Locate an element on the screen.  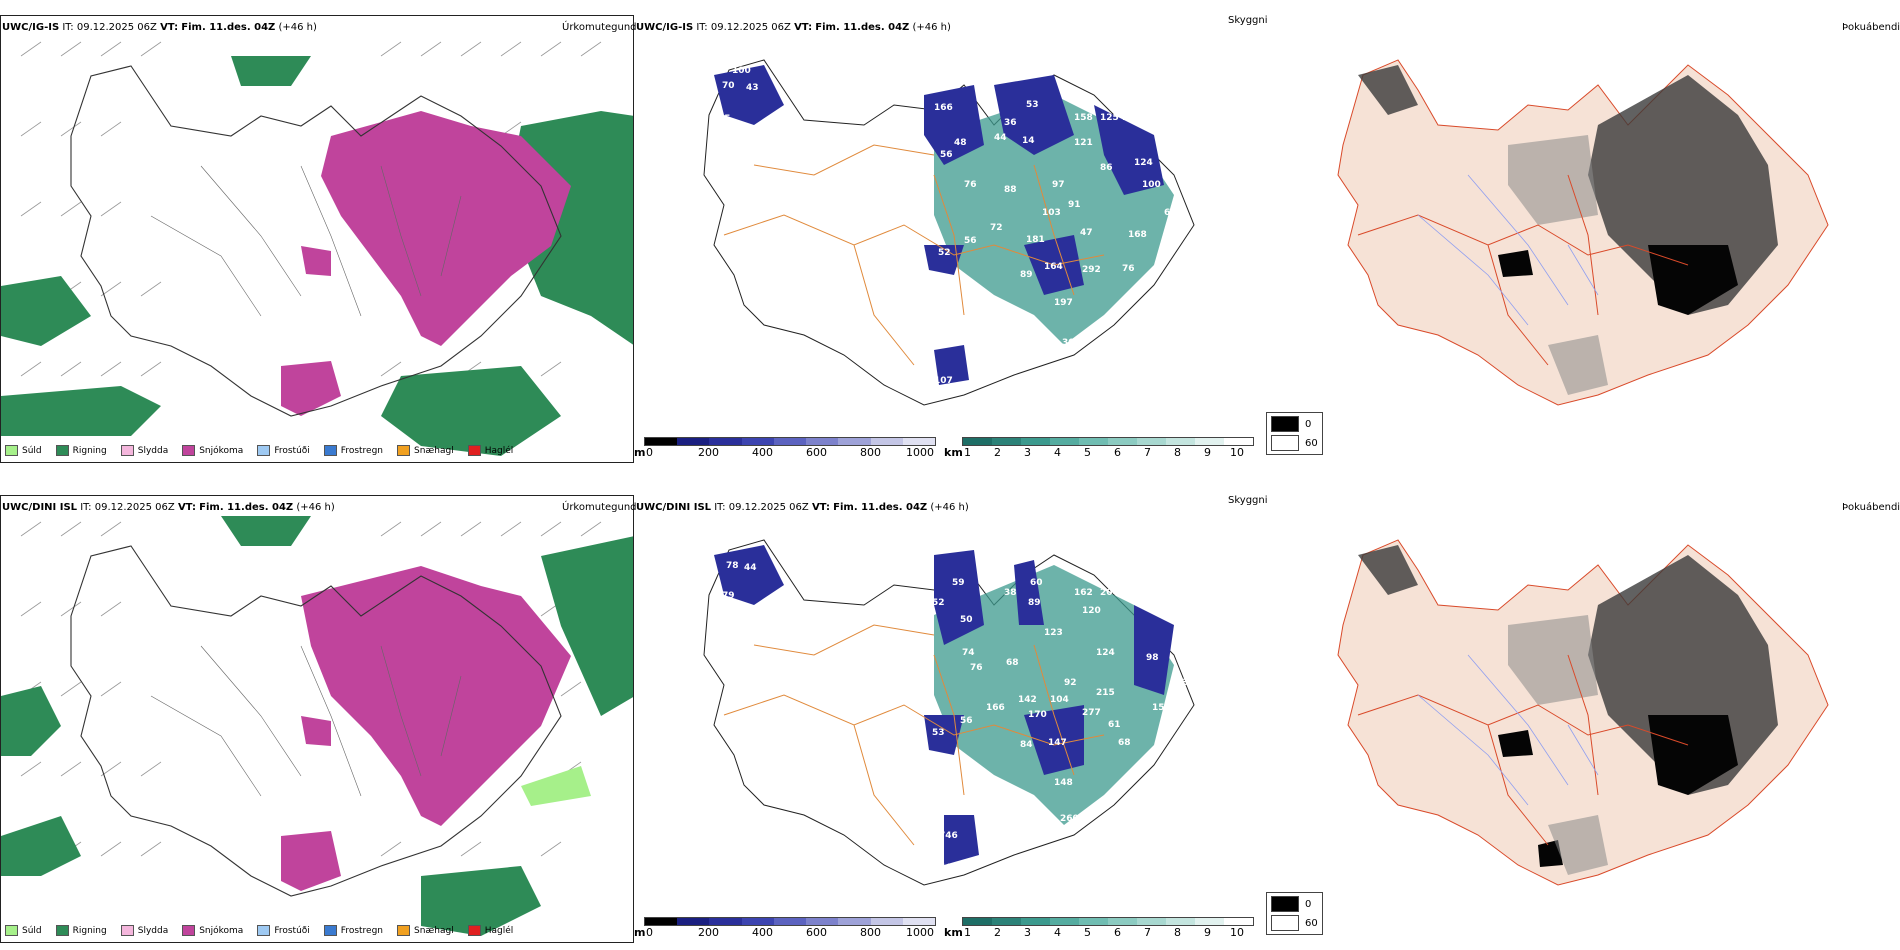
visibility-tick: 6 is located at coordinates (1117, 932).